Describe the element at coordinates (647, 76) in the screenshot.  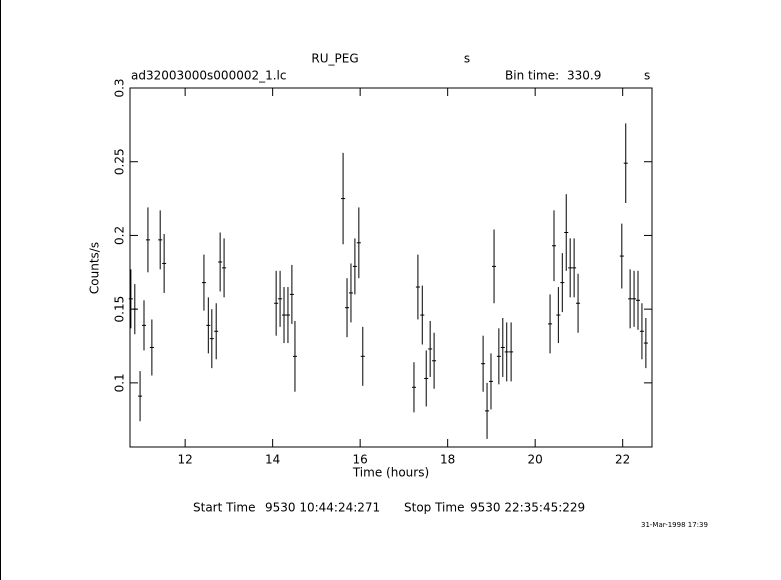
I see `bin-time-unit: s` at that location.